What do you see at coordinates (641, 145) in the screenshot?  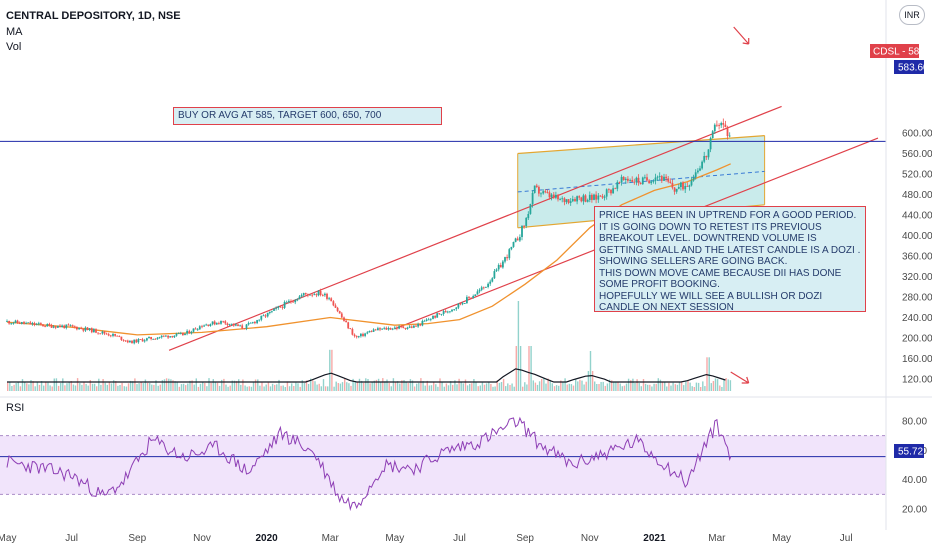 I see `channel-top-line` at bounding box center [641, 145].